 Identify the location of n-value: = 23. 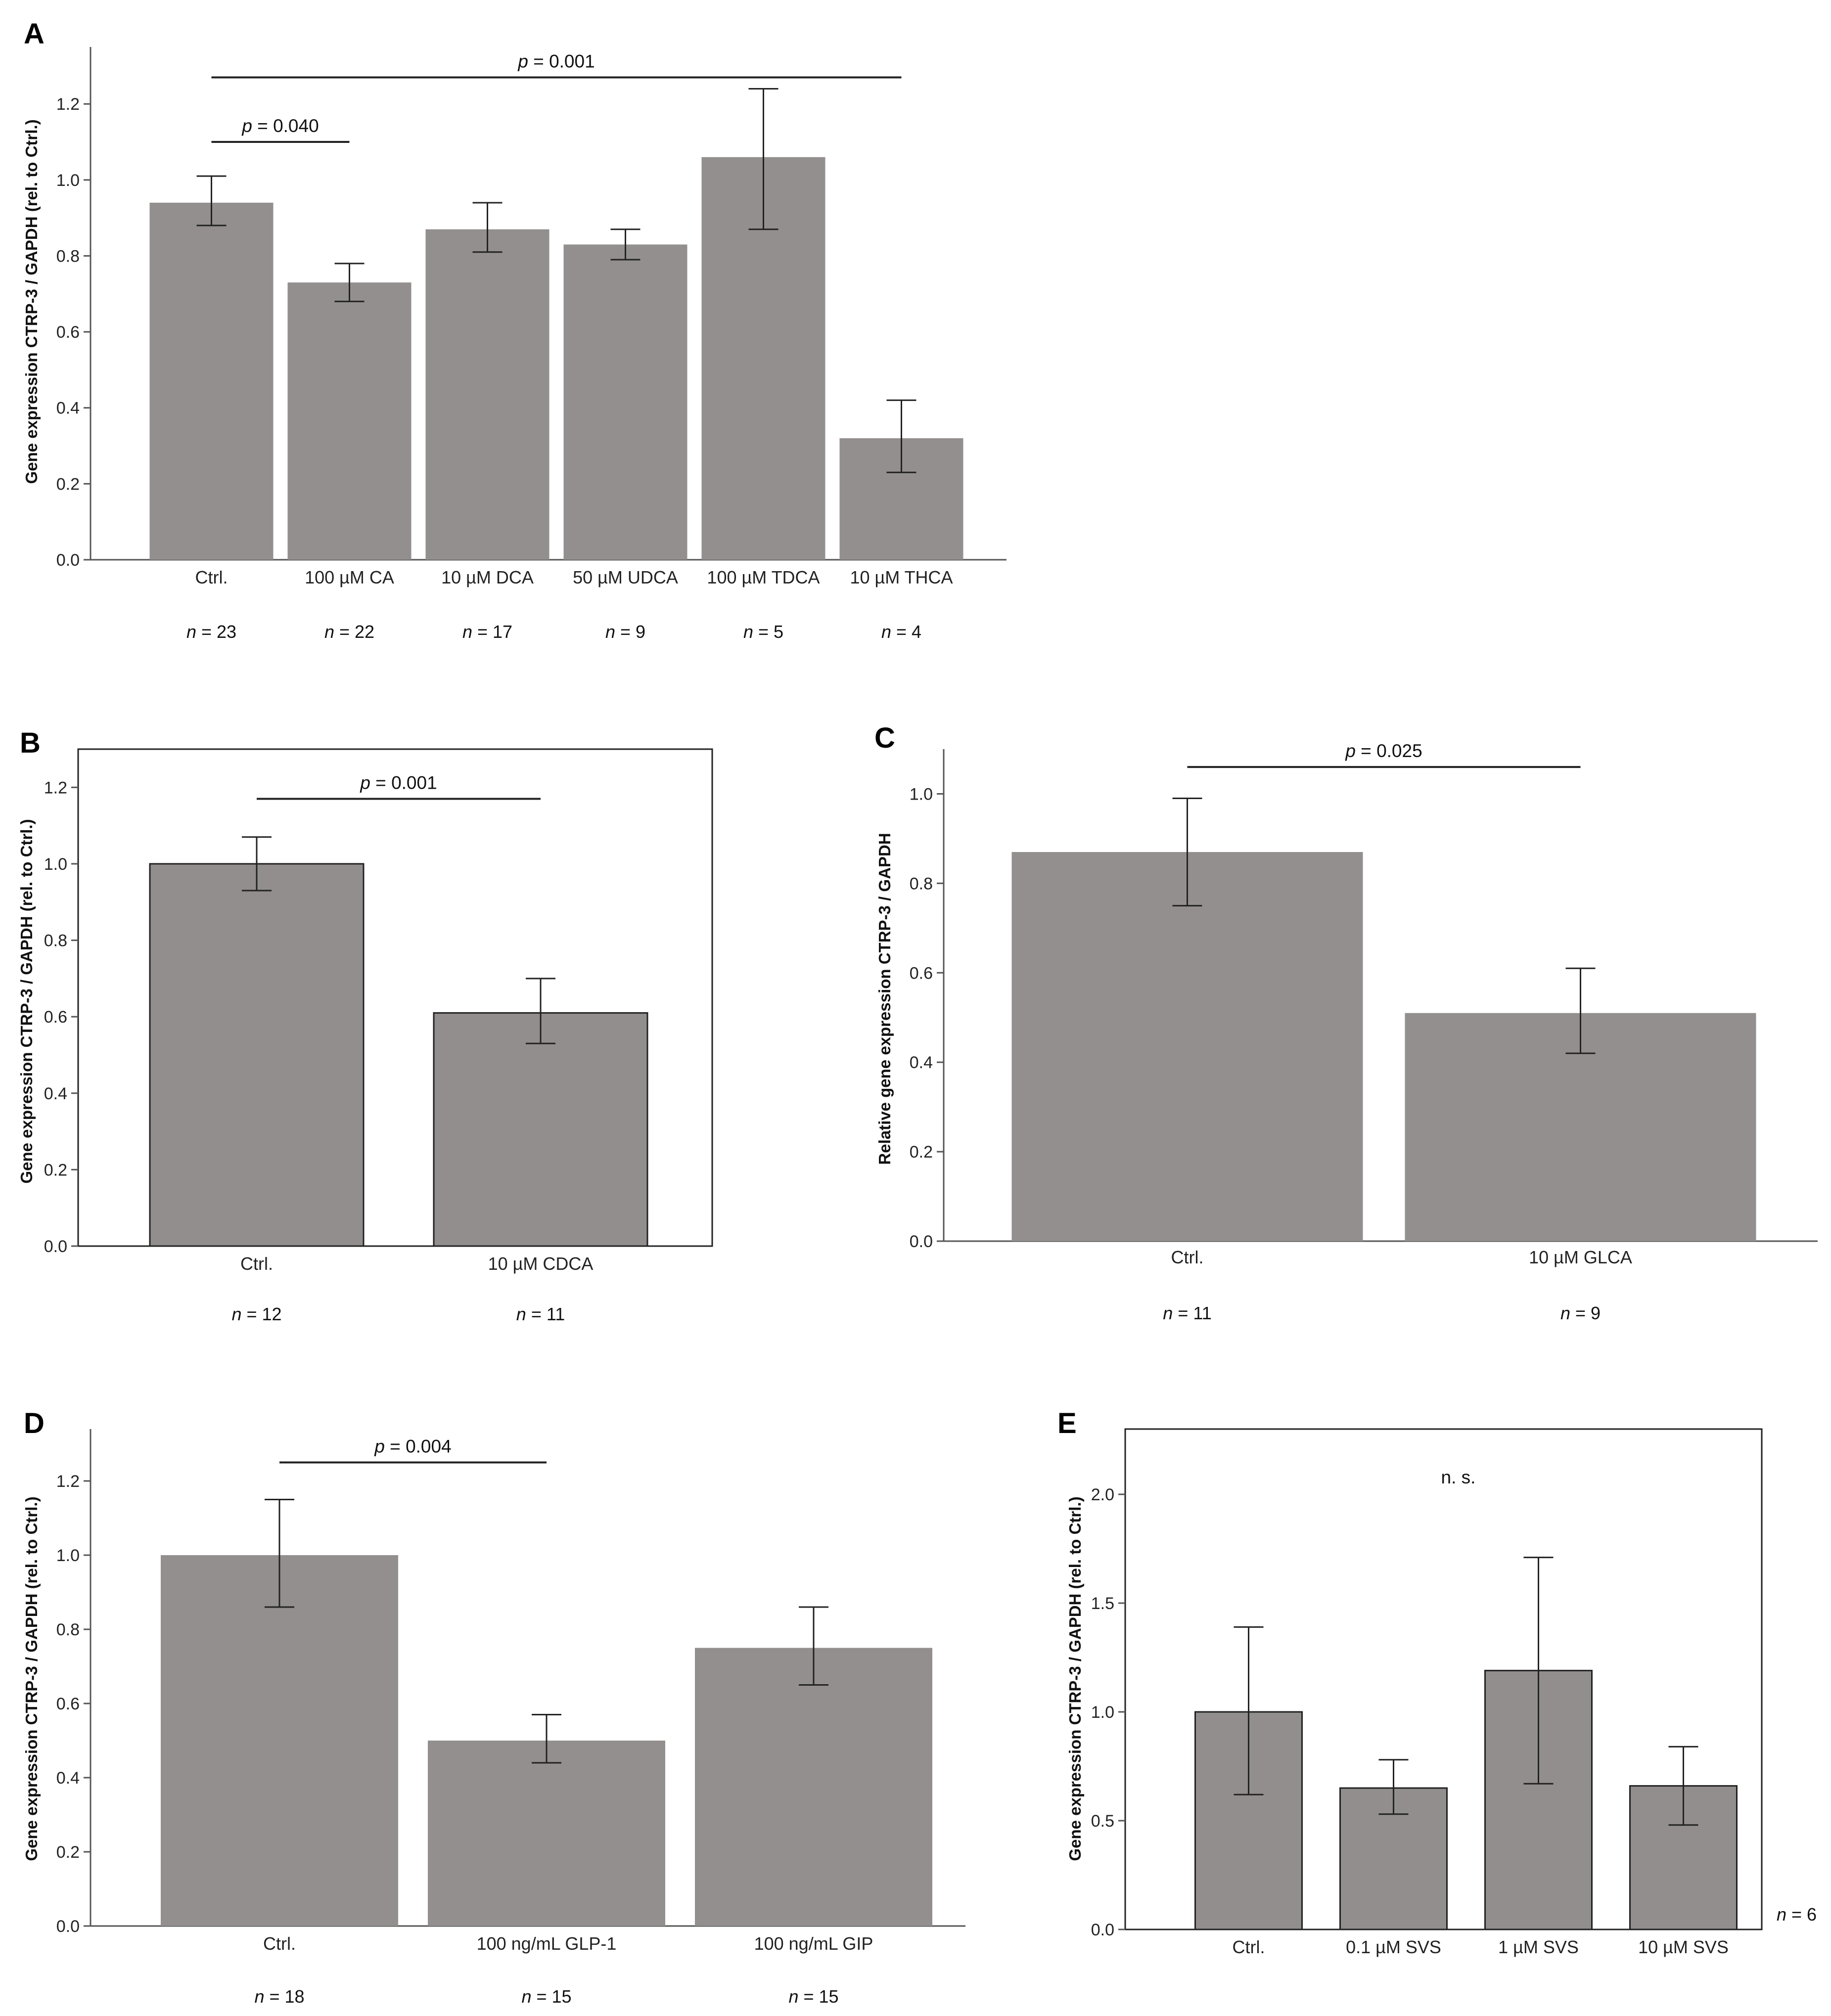
(216, 632).